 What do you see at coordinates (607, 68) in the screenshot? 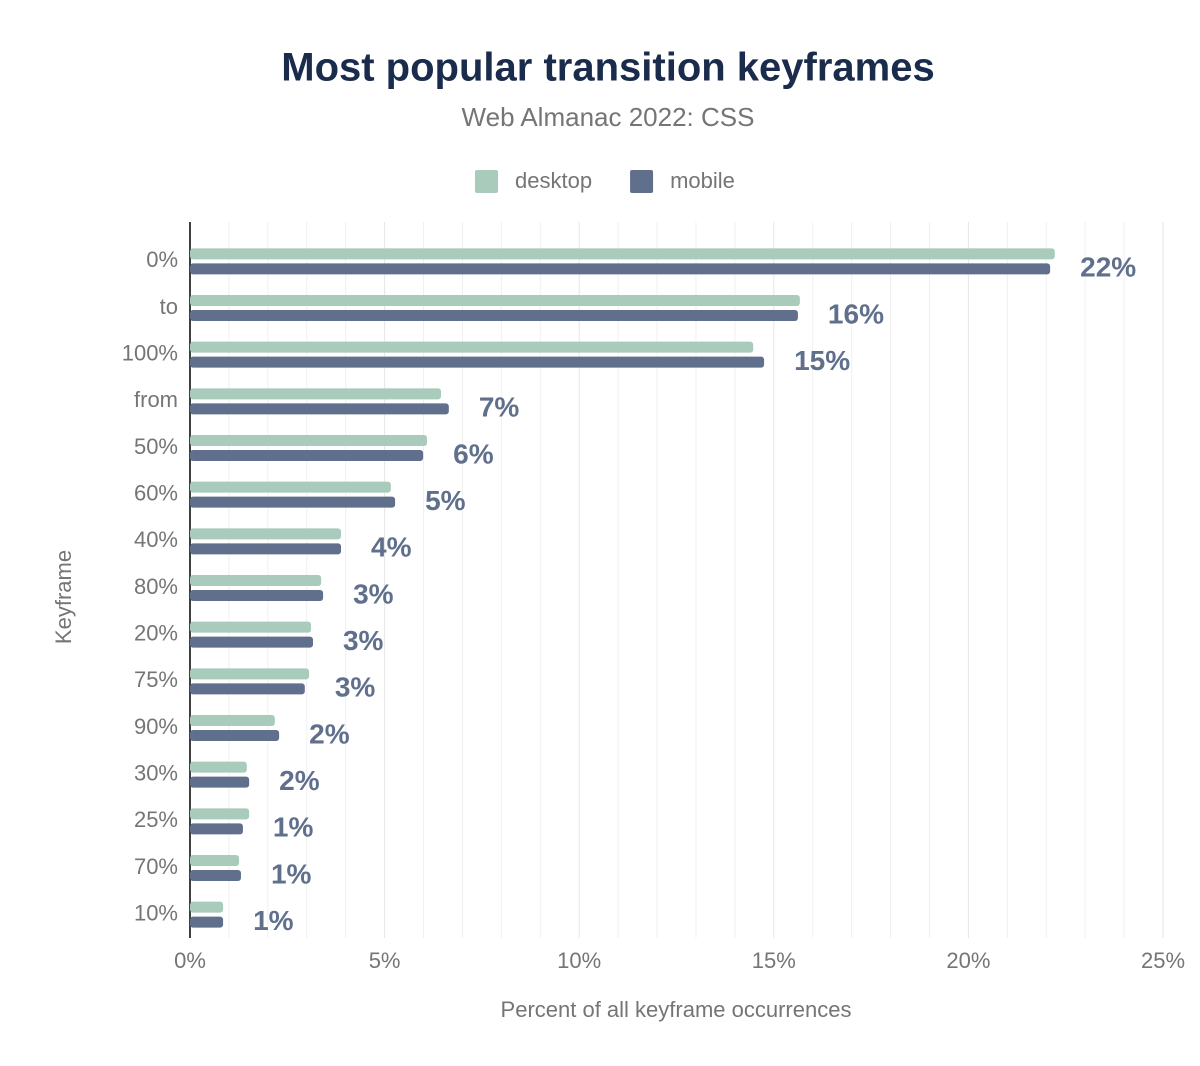
I see `chart-title: Most popular transition keyframes` at bounding box center [607, 68].